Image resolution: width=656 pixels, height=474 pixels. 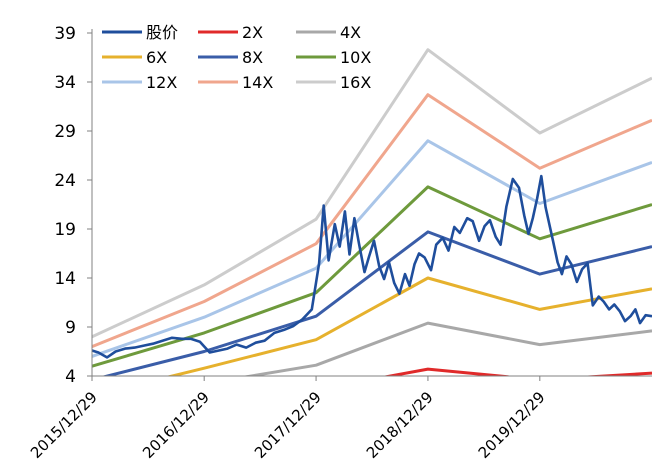 What do you see at coordinates (65, 230) in the screenshot?
I see `y-tick-label: 19` at bounding box center [65, 230].